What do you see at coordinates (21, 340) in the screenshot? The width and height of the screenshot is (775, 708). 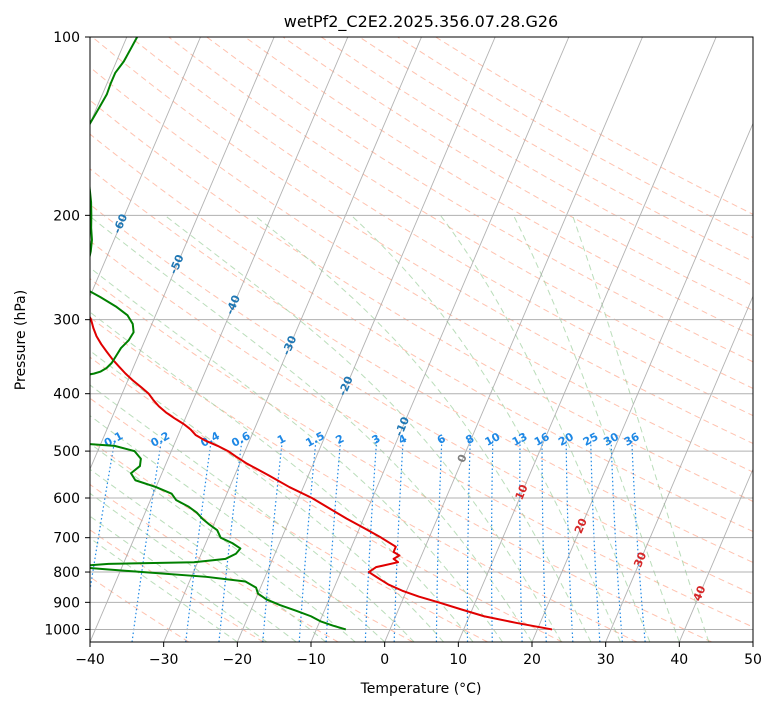 I see `y-axis-label: Pressure (hPa)` at bounding box center [21, 340].